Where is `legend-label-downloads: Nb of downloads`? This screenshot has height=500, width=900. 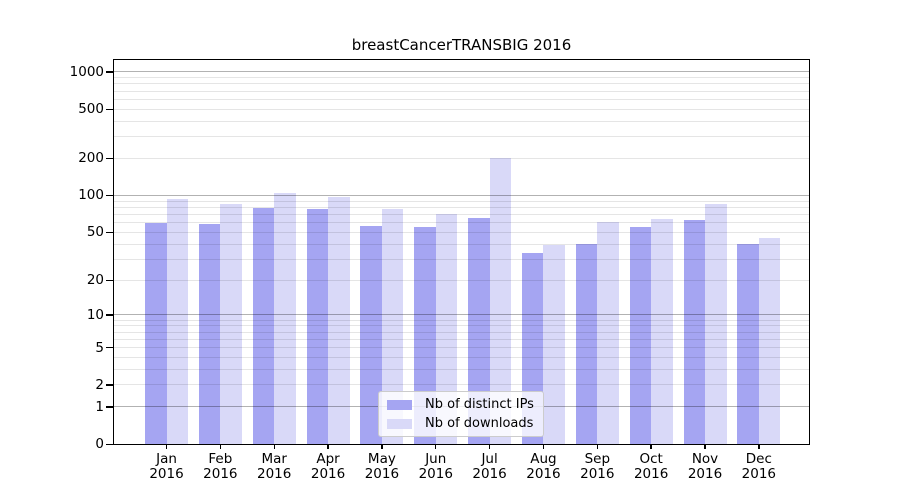
legend-label-downloads: Nb of downloads is located at coordinates (479, 423).